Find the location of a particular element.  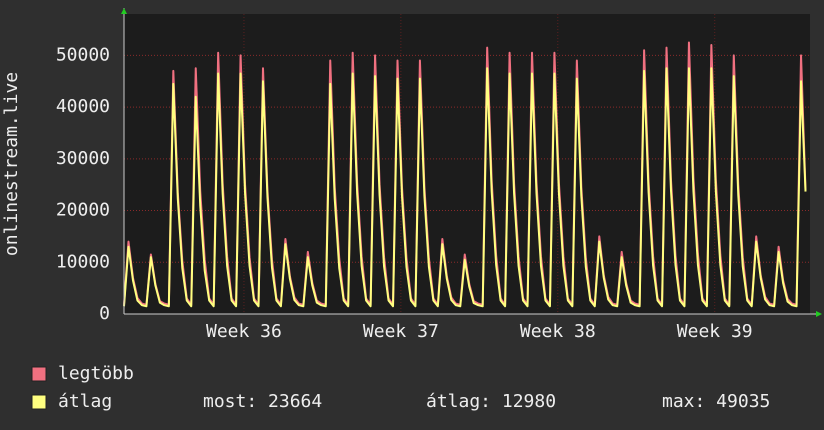

x-tick-label: Week 37 is located at coordinates (401, 331).